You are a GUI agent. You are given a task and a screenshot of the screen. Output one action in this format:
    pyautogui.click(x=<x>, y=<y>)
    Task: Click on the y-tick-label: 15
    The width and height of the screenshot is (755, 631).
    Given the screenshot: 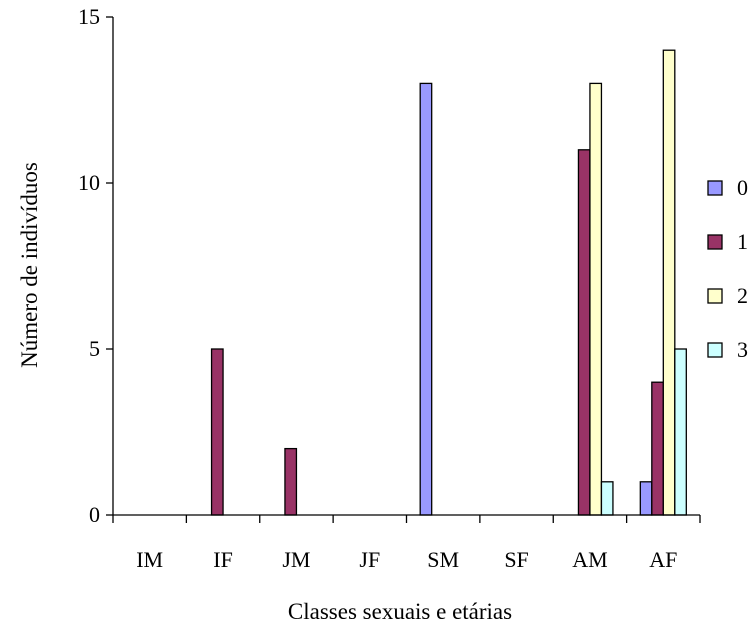 What is the action you would take?
    pyautogui.click(x=89, y=16)
    